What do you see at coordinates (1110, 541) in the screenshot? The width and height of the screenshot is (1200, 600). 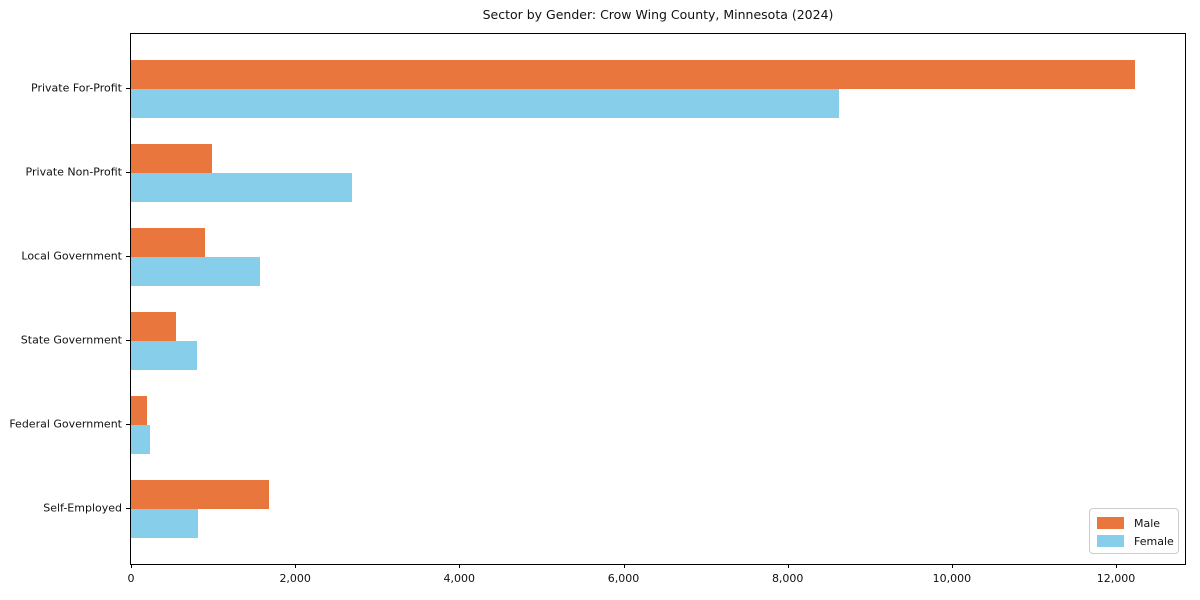 I see `legend-swatch-female` at bounding box center [1110, 541].